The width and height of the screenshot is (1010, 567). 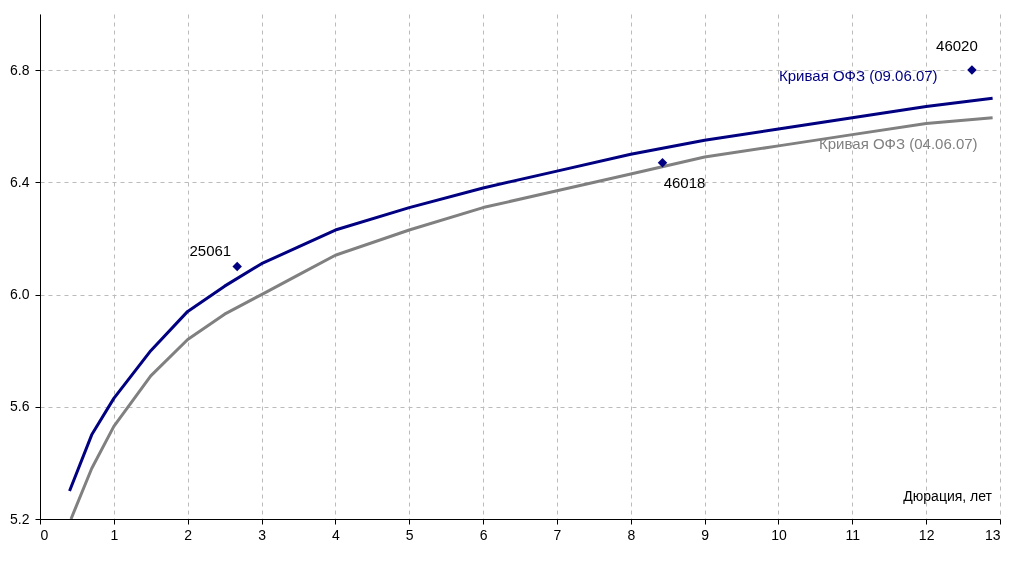 What do you see at coordinates (210, 250) in the screenshot?
I see `annotation: 25061` at bounding box center [210, 250].